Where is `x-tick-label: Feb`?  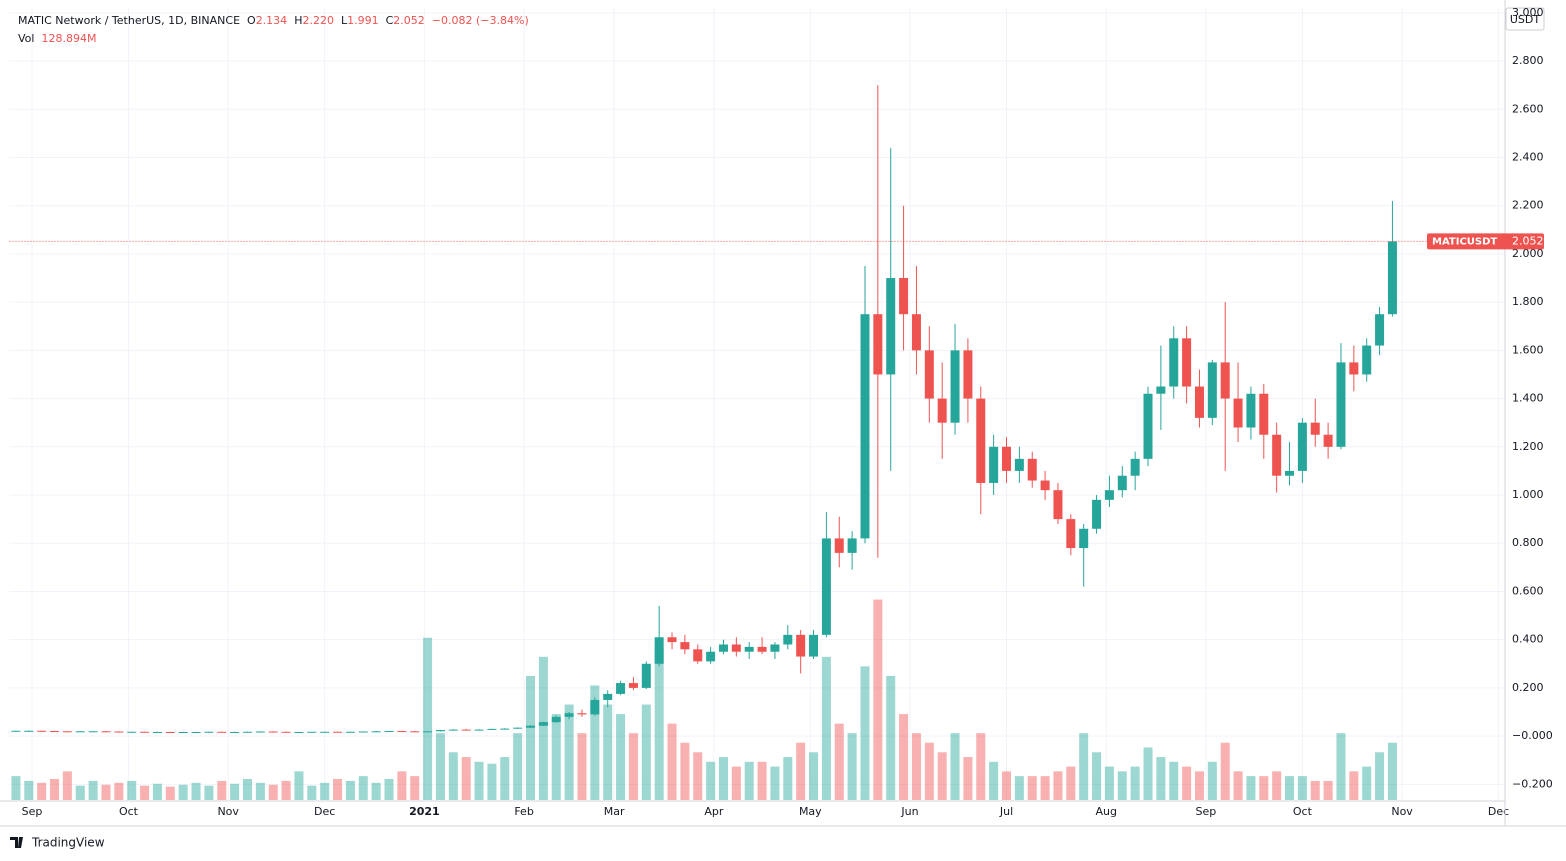
x-tick-label: Feb is located at coordinates (523, 811).